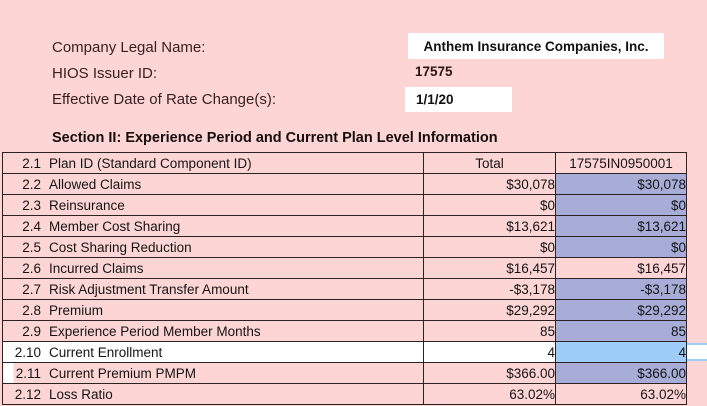 The width and height of the screenshot is (707, 406). Describe the element at coordinates (31, 289) in the screenshot. I see `row-number: 2.7` at that location.